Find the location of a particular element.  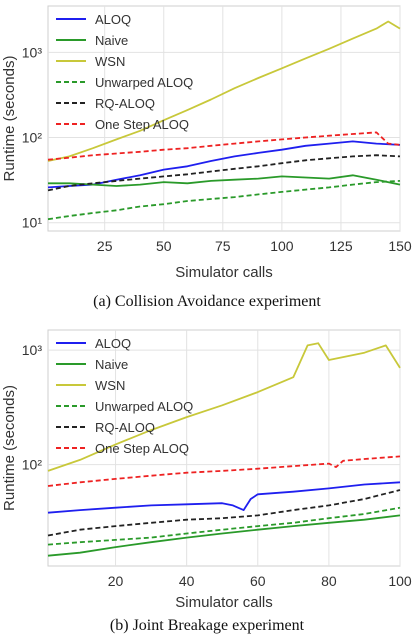

x-tick-label: 25 is located at coordinates (105, 246).